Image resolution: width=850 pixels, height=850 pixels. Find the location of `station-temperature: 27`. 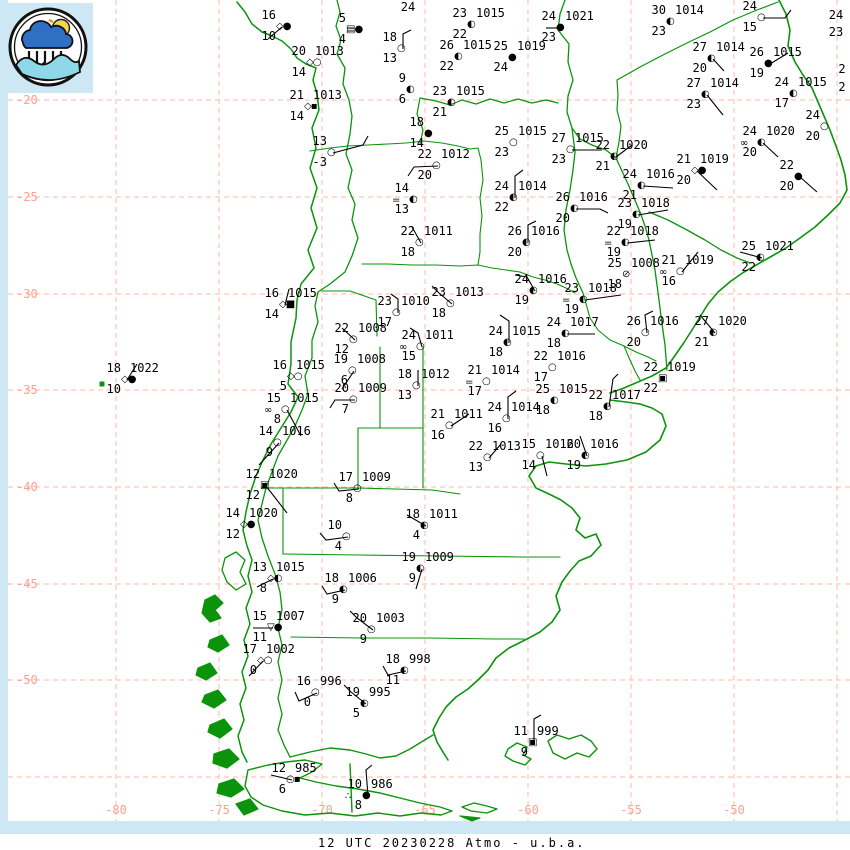

station-temperature: 27 is located at coordinates (699, 47).